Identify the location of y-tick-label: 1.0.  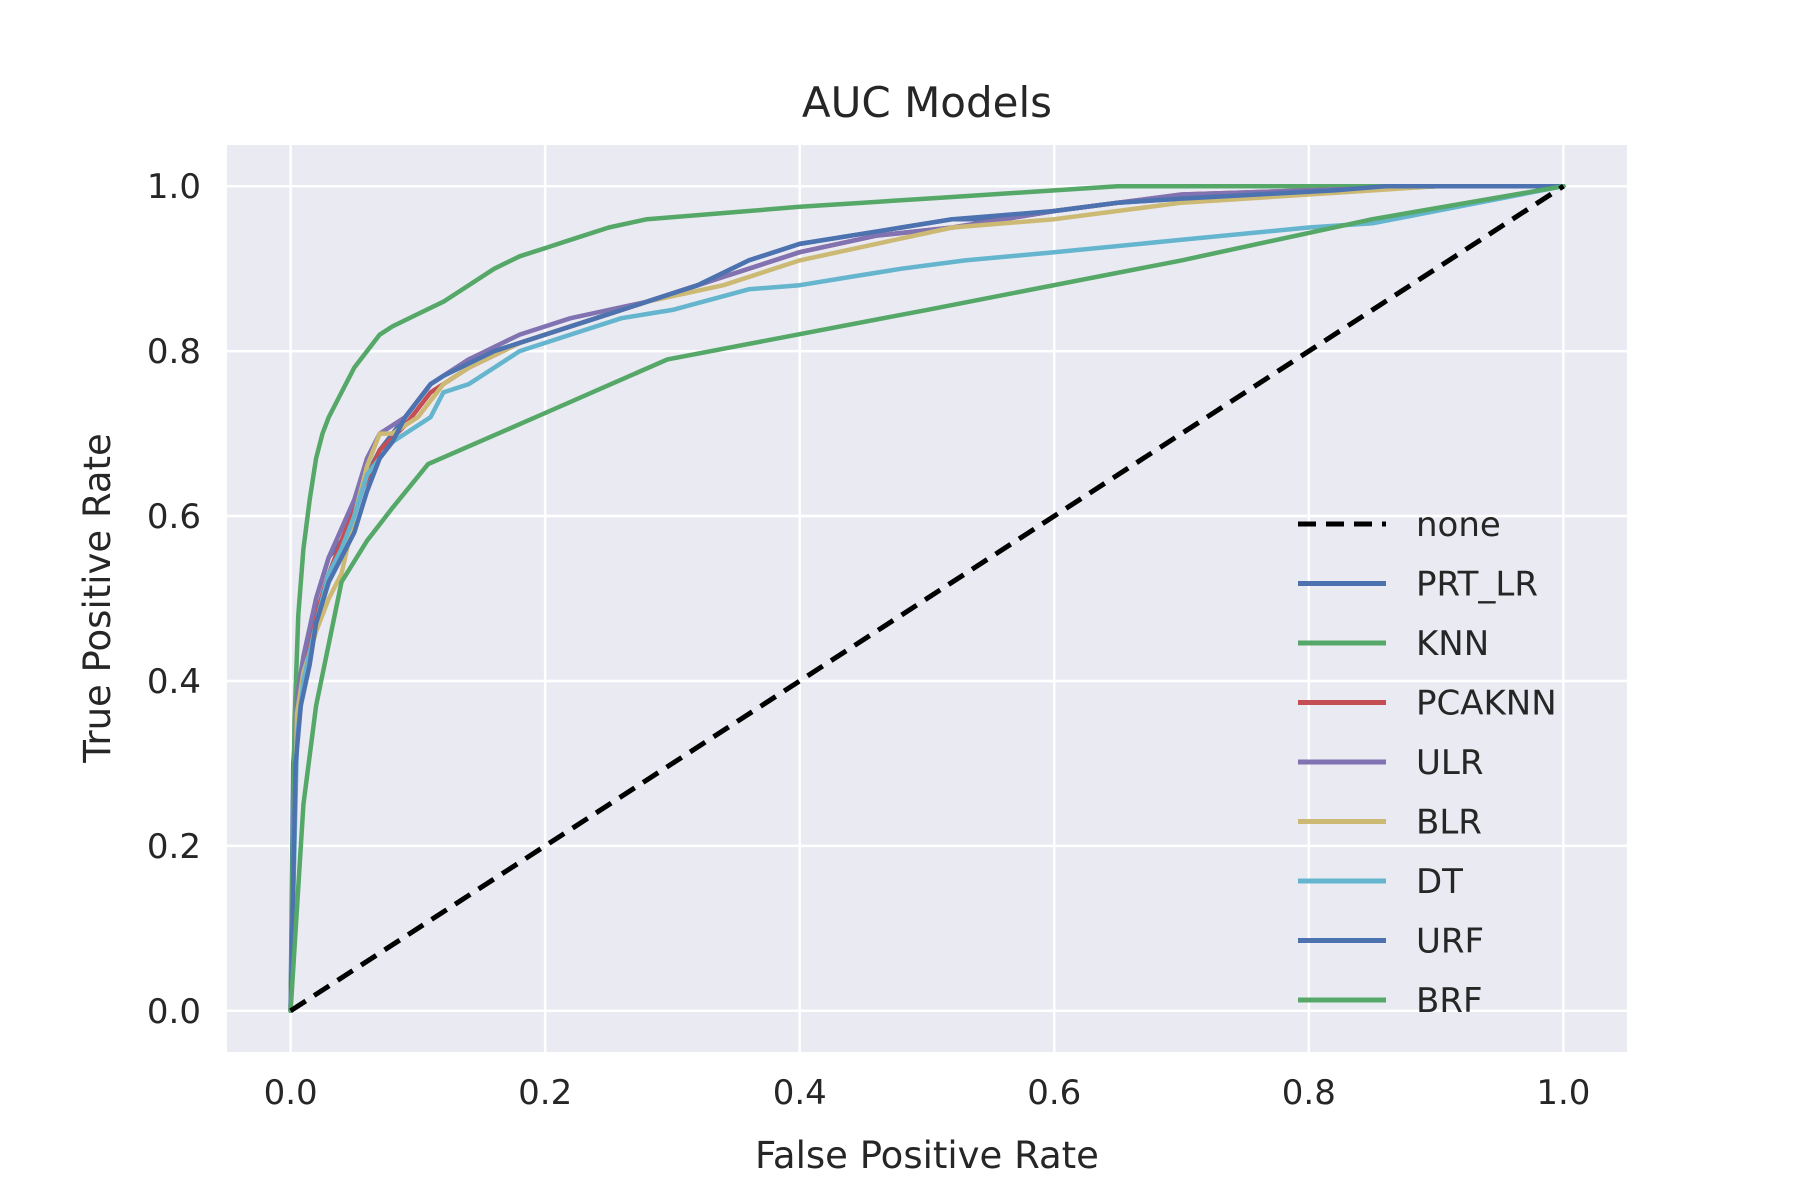
(174, 187).